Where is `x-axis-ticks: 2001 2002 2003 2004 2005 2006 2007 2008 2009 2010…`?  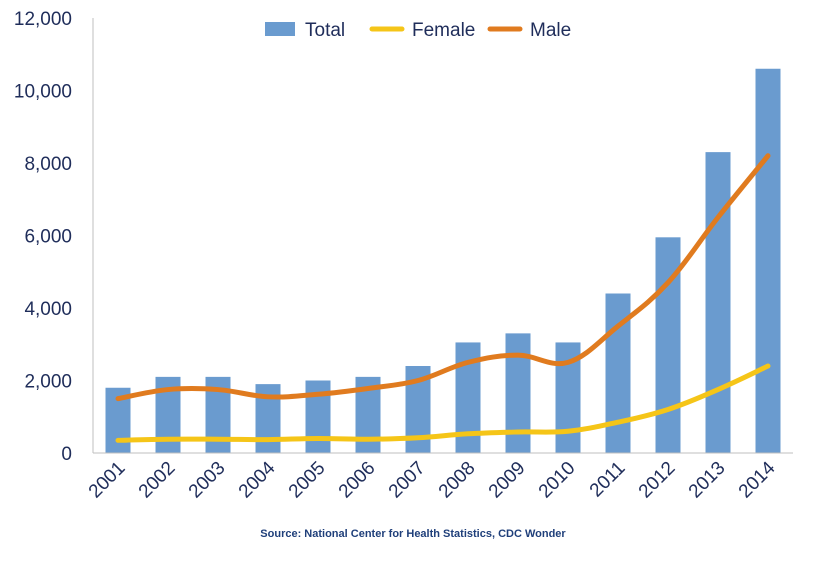 x-axis-ticks: 2001 2002 2003 2004 2005 2006 2007 2008 2009 2010… is located at coordinates (432, 479).